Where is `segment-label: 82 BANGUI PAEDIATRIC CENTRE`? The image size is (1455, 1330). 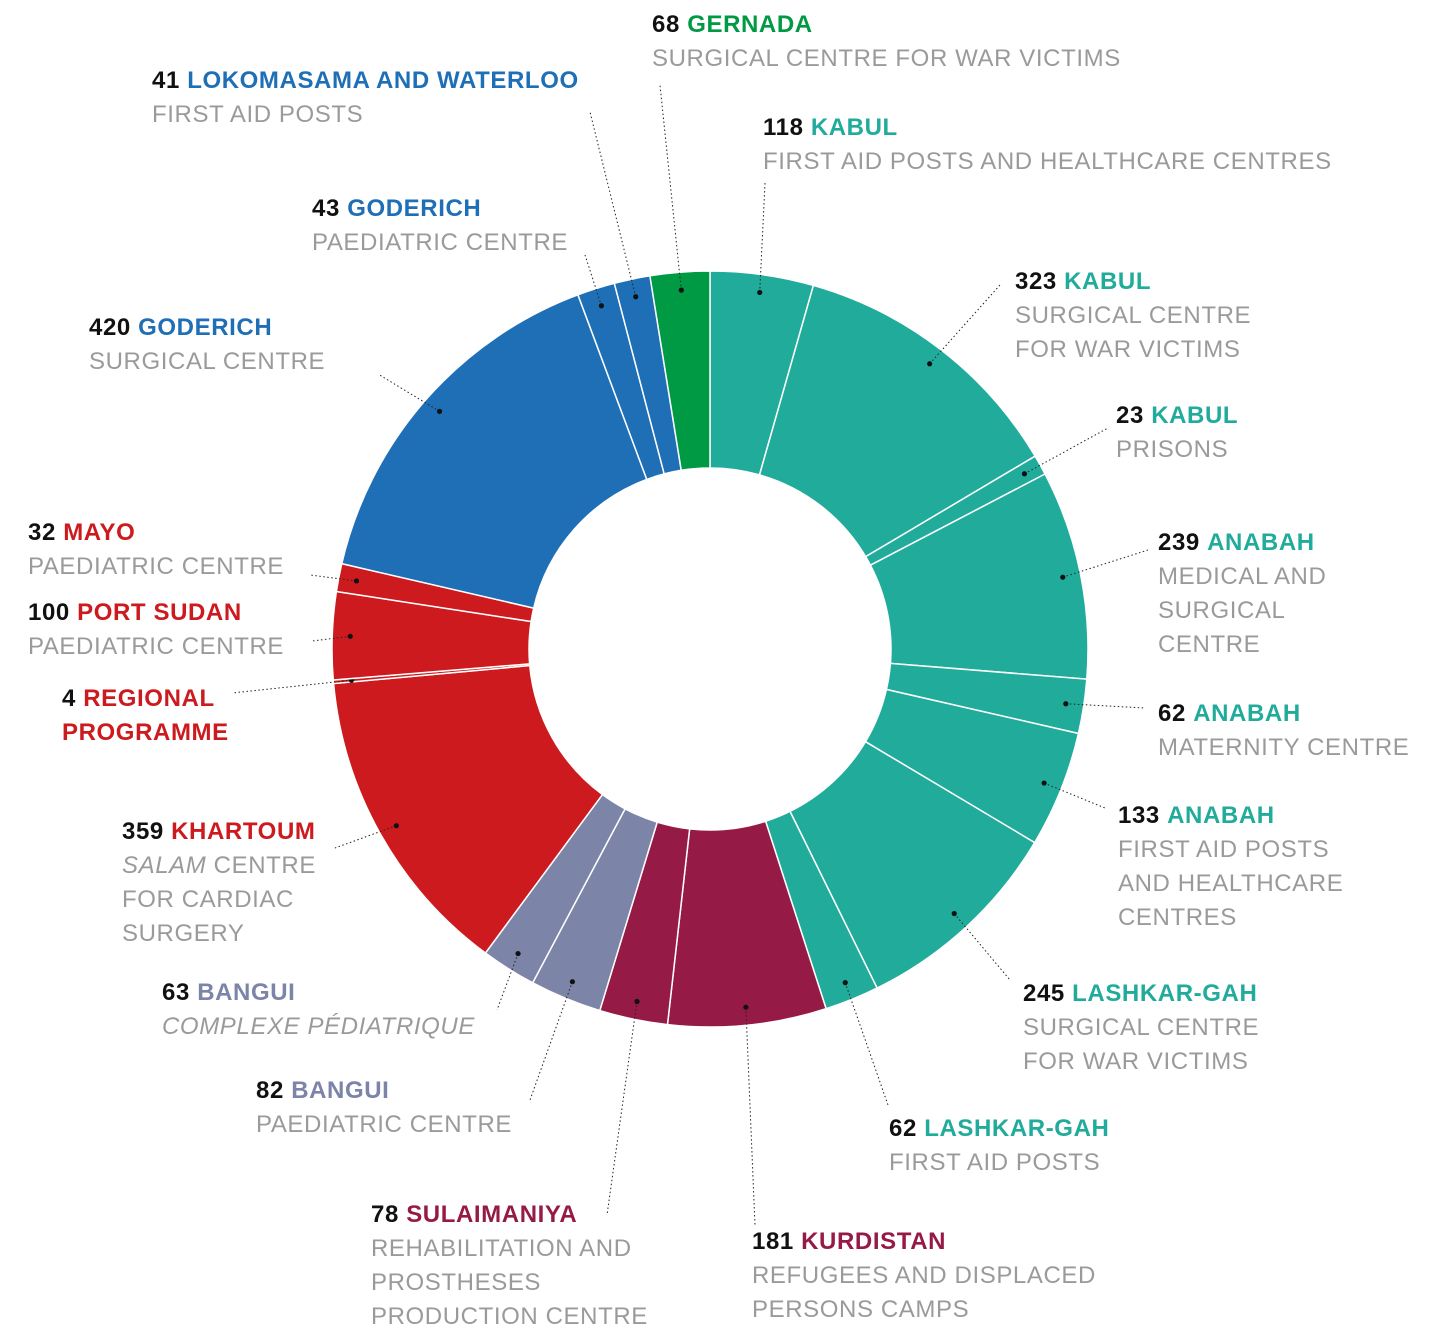 segment-label: 82 BANGUI PAEDIATRIC CENTRE is located at coordinates (384, 1108).